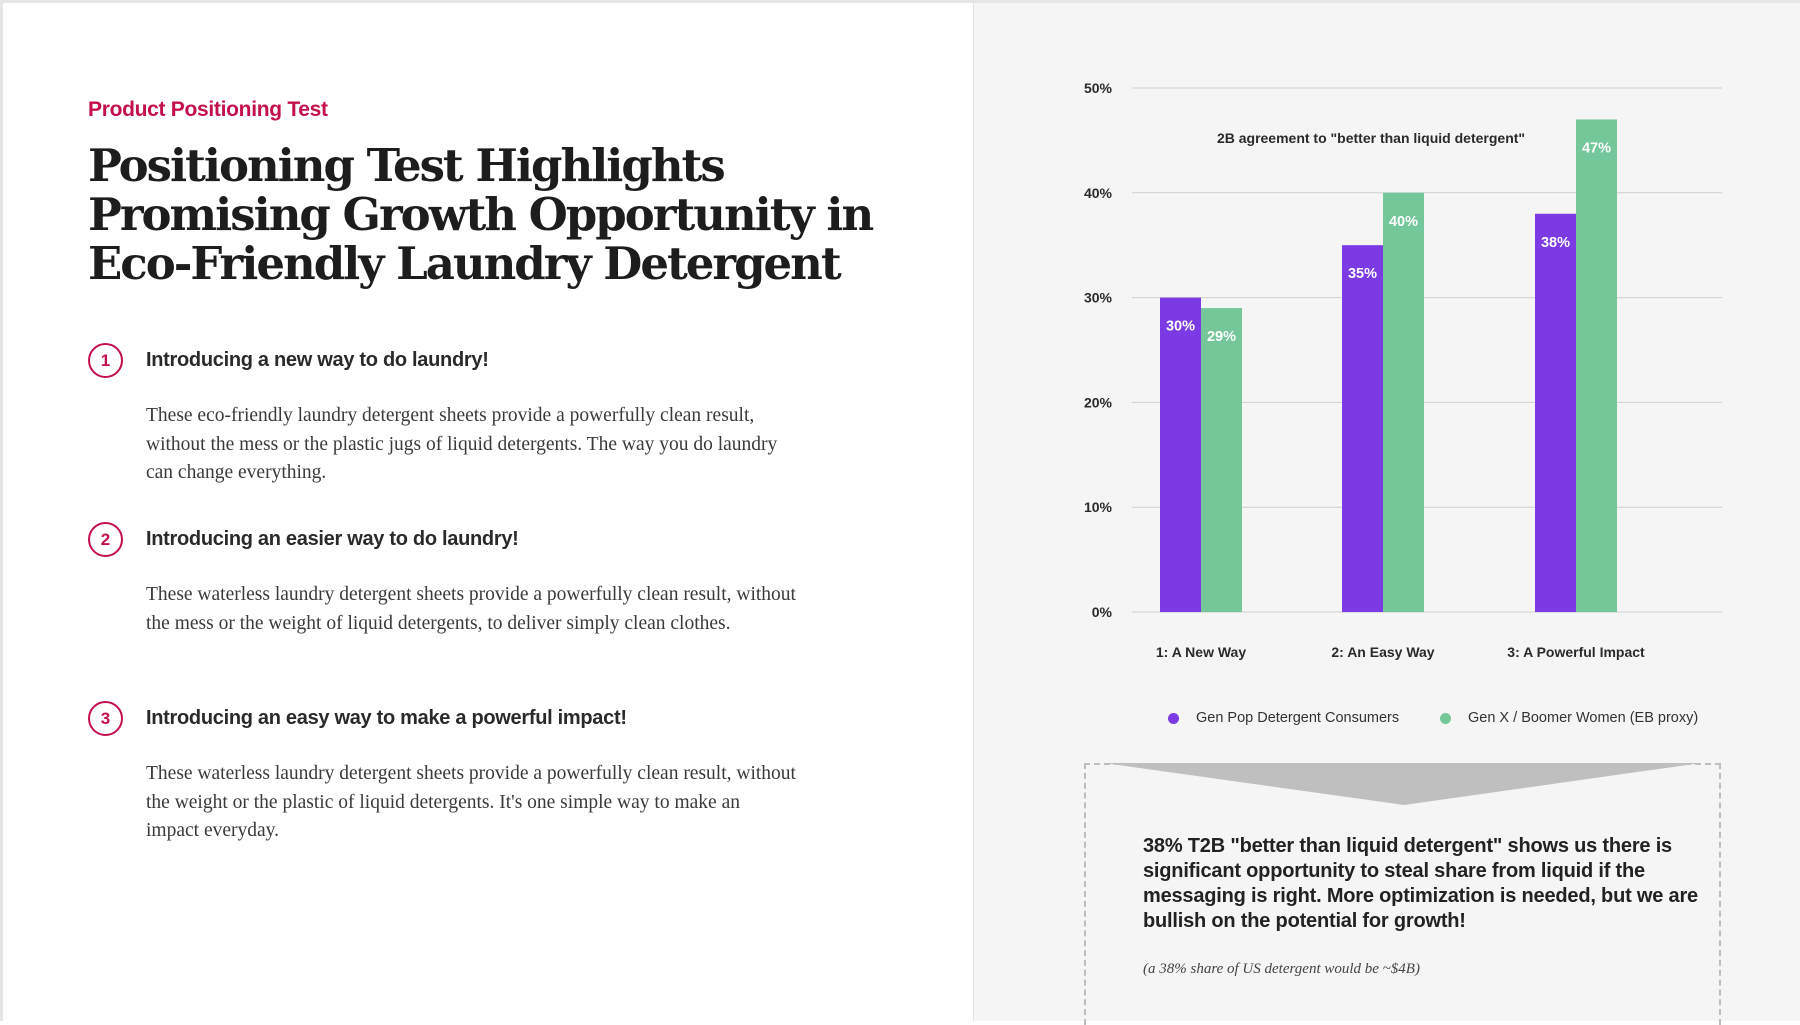  I want to click on legend-item-gen-pop: Gen Pop Detergent Consumers, so click(1283, 718).